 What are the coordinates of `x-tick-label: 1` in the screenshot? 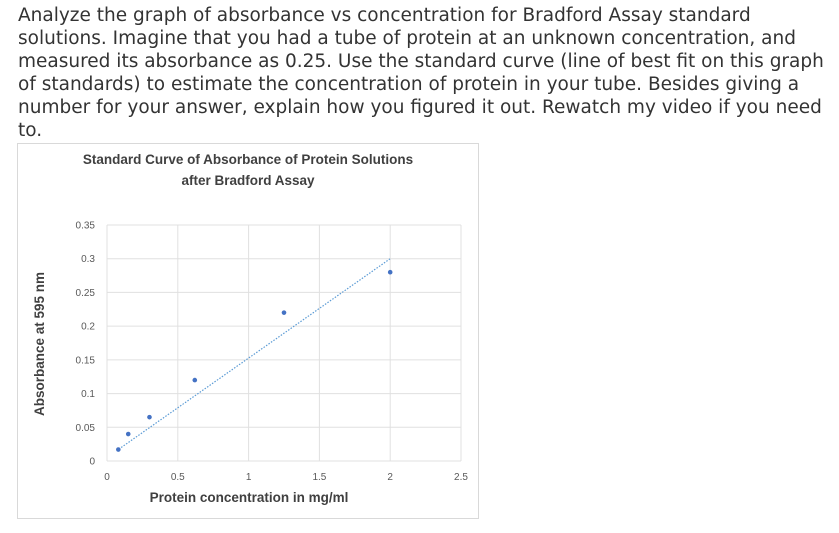 It's located at (249, 477).